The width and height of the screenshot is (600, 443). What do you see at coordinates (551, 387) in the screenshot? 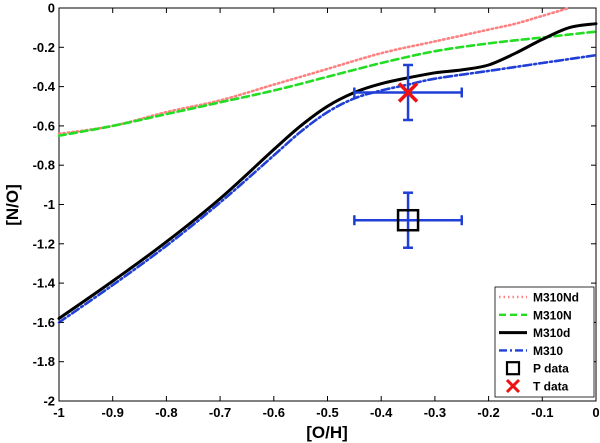
I see `legend-label: T data` at bounding box center [551, 387].